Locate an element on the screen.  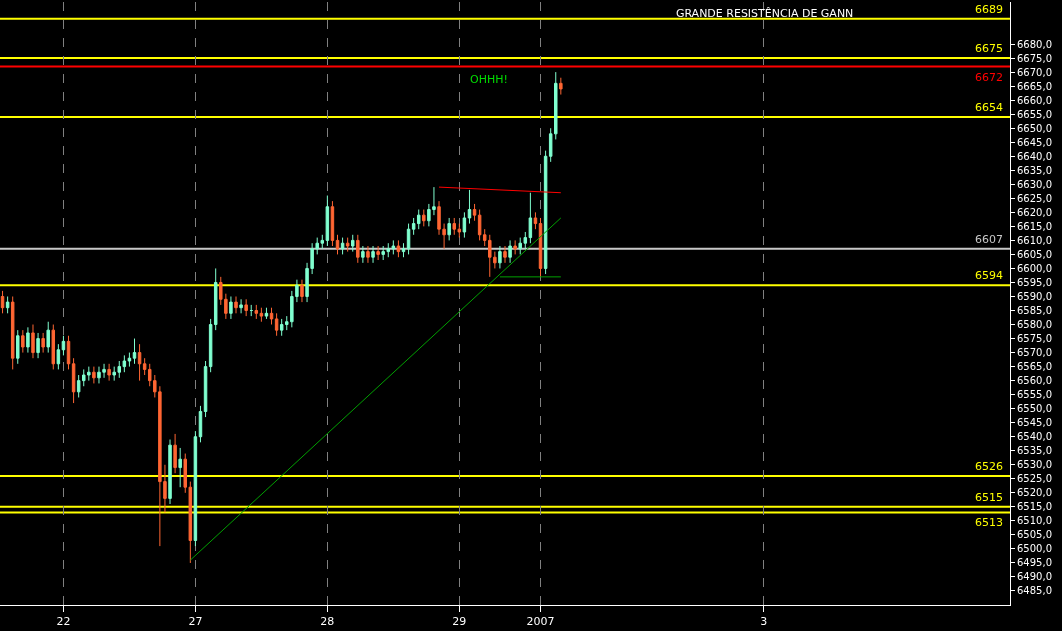
ref-line-label: 6675 is located at coordinates (989, 48).